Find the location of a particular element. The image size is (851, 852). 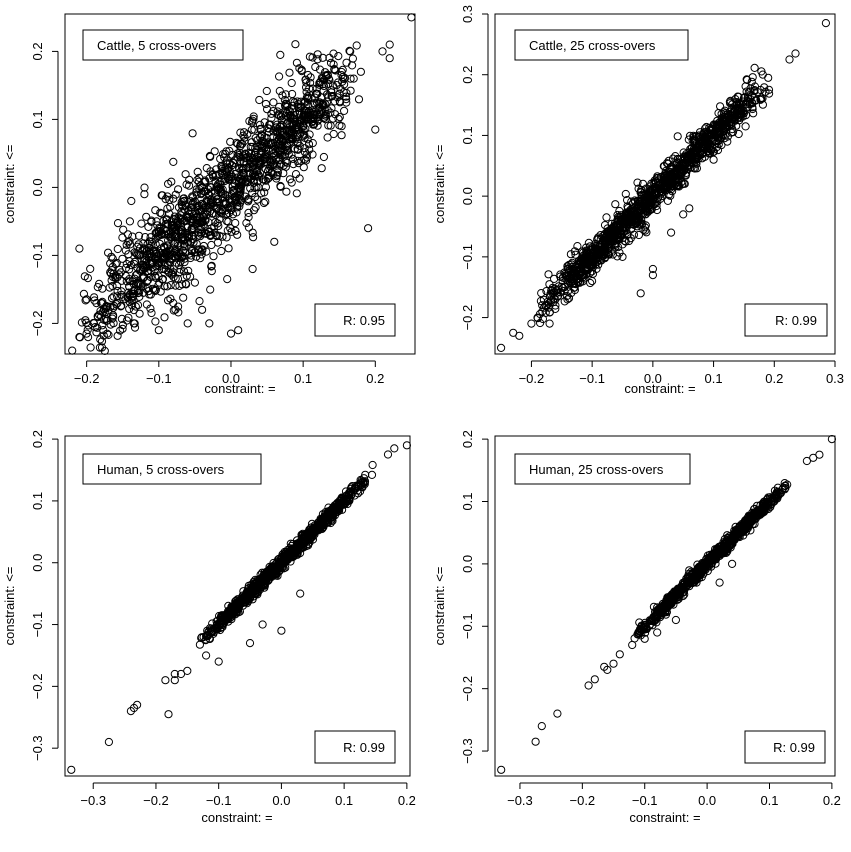

y-tick-label: −0.1 is located at coordinates (37, 625).